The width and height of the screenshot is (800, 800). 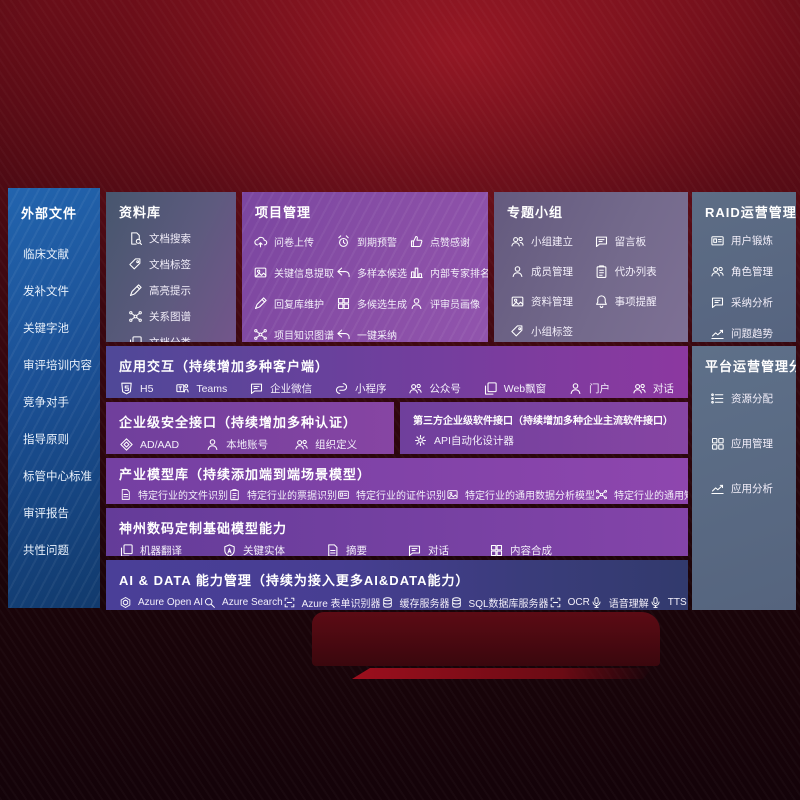 What do you see at coordinates (301, 444) in the screenshot?
I see `org-define-icon` at bounding box center [301, 444].